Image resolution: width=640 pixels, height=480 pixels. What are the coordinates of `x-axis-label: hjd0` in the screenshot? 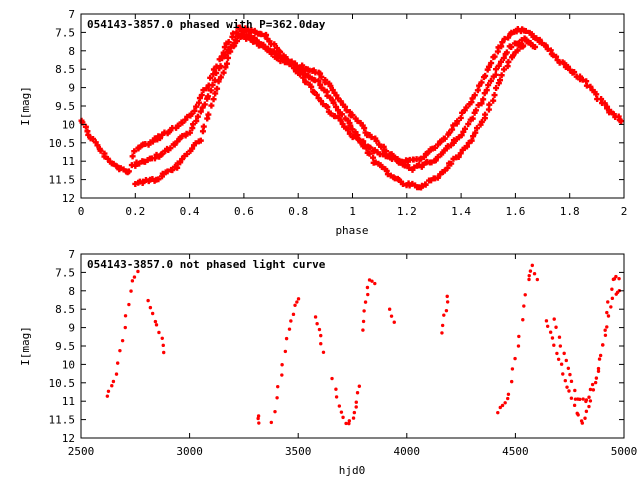 It's located at (352, 470).